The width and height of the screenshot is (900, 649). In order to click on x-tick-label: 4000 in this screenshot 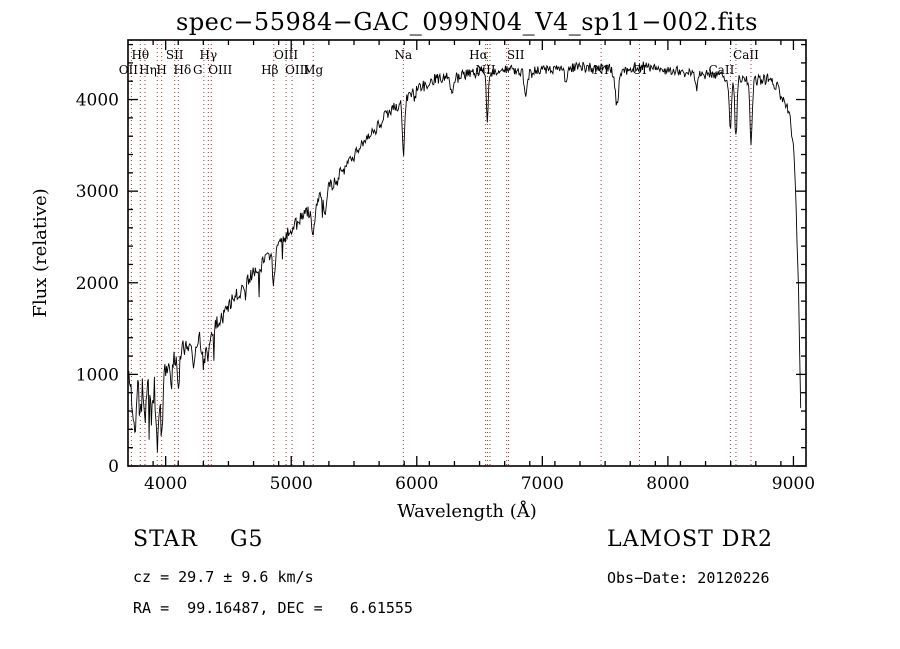, I will do `click(165, 484)`.